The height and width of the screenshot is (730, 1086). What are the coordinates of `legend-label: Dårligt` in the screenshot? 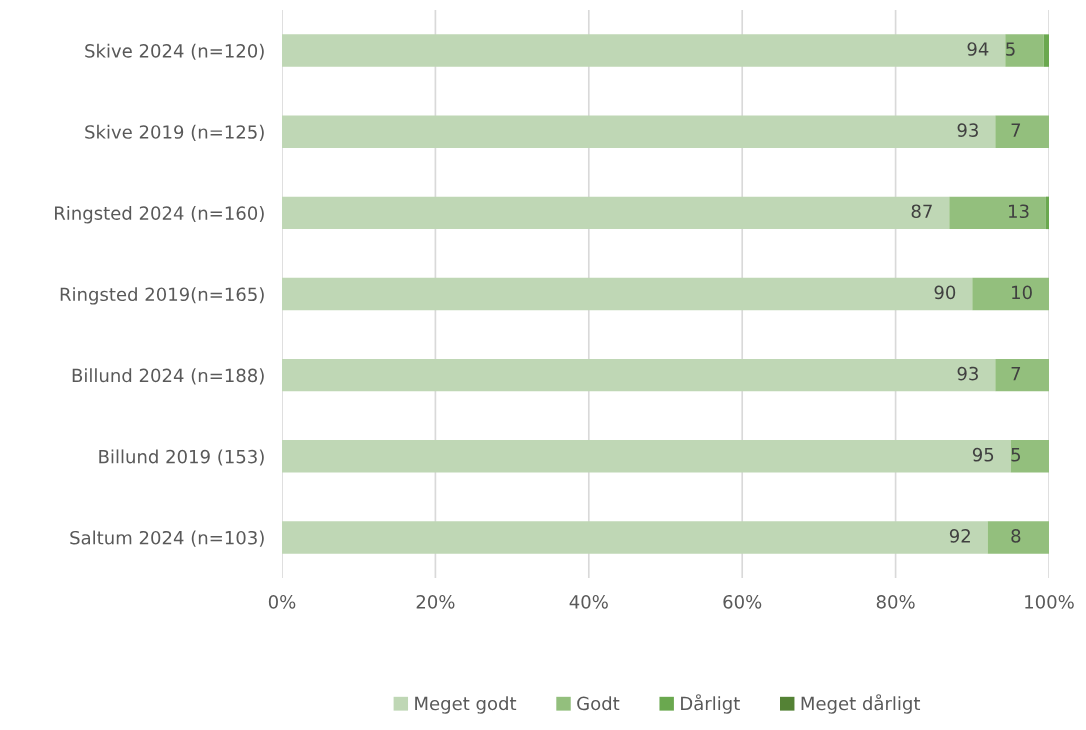 It's located at (710, 704).